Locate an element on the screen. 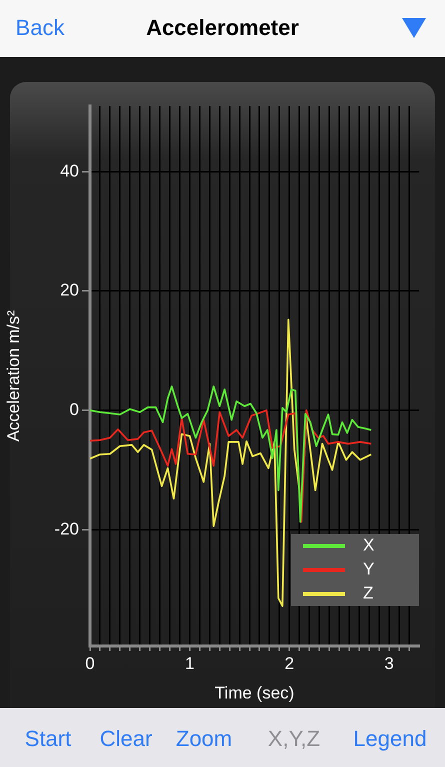 Image resolution: width=445 pixels, height=767 pixels. y-tick-label: -20 is located at coordinates (66, 528).